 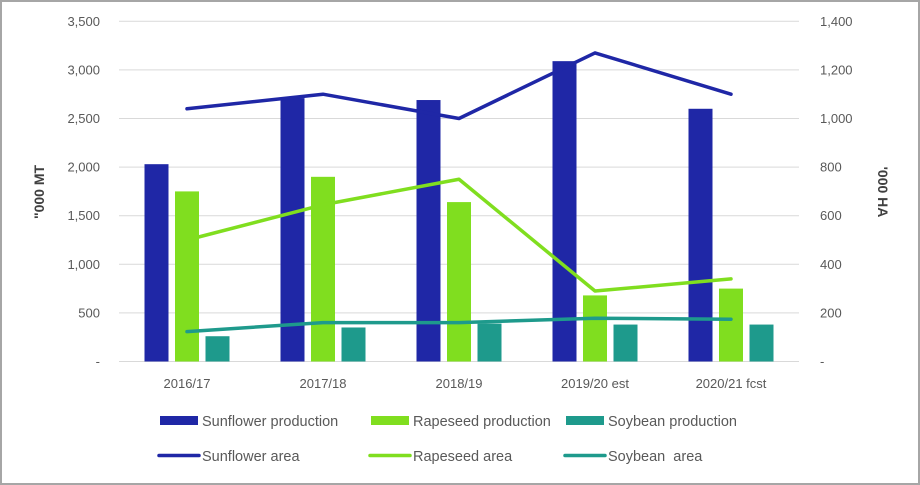 I want to click on legend-item: Rapeseed area, so click(x=440, y=457).